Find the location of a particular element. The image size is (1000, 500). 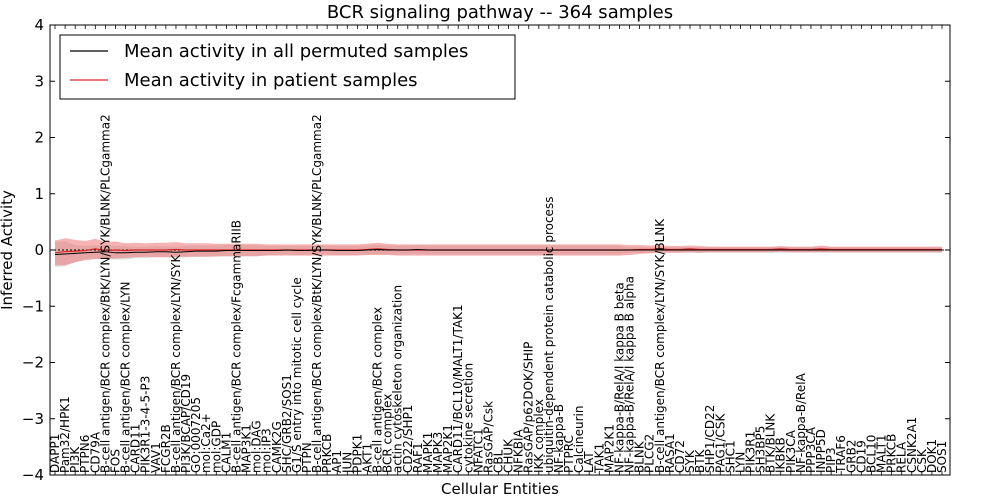

x-category-label: B-cell antigen/BCR complex/LYN/SYK/BLNK is located at coordinates (660, 345).